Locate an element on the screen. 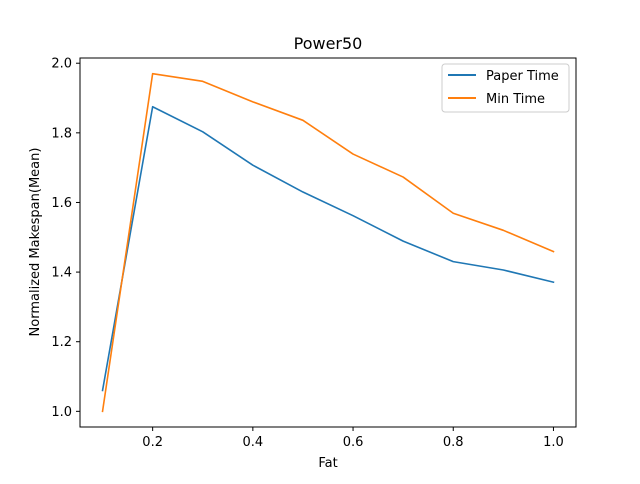 The image size is (640, 484). y-tick-label: 1.4 is located at coordinates (61, 273).